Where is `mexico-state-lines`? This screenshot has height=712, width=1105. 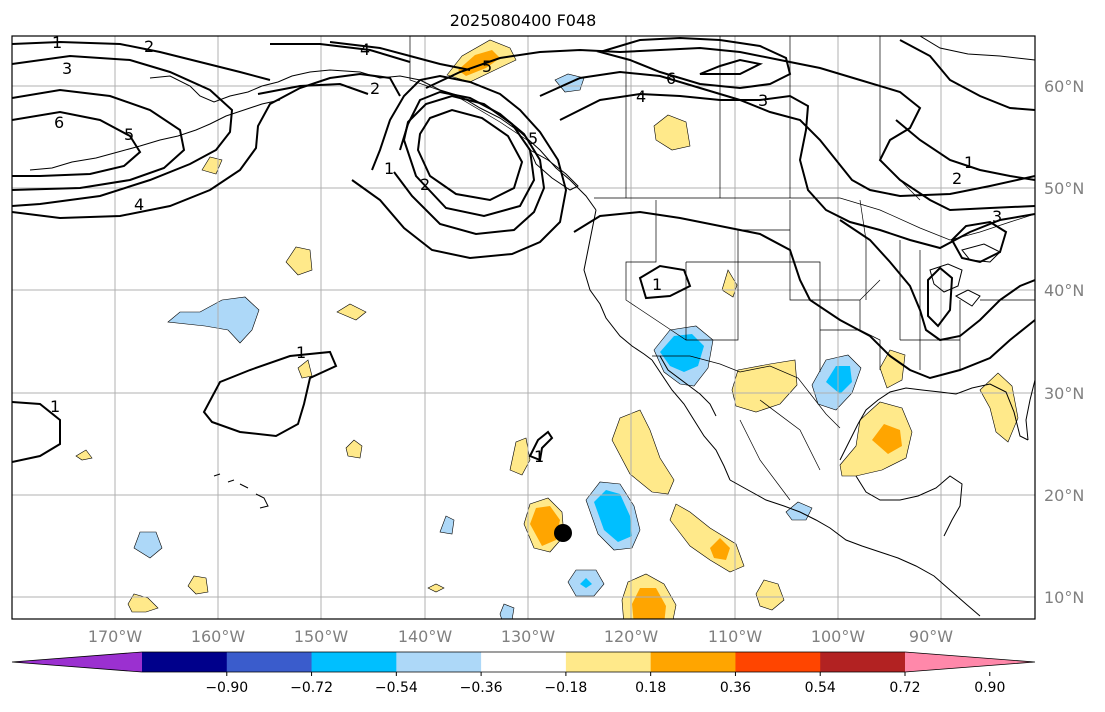 mexico-state-lines is located at coordinates (780, 450).